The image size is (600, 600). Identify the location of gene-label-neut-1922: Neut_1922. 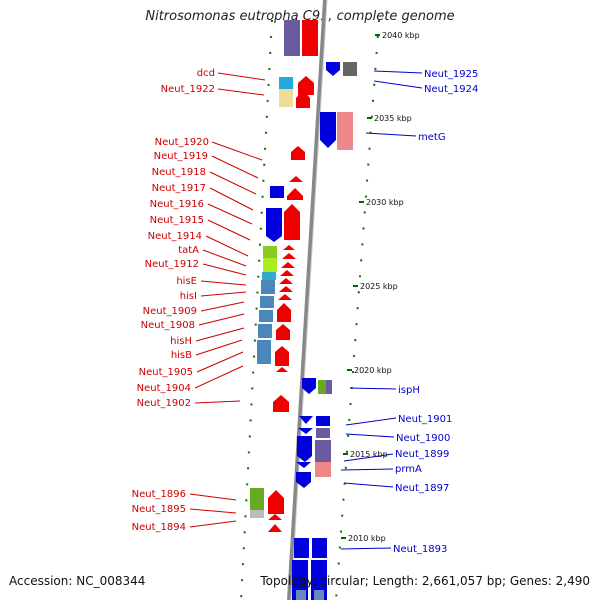
(188, 89).